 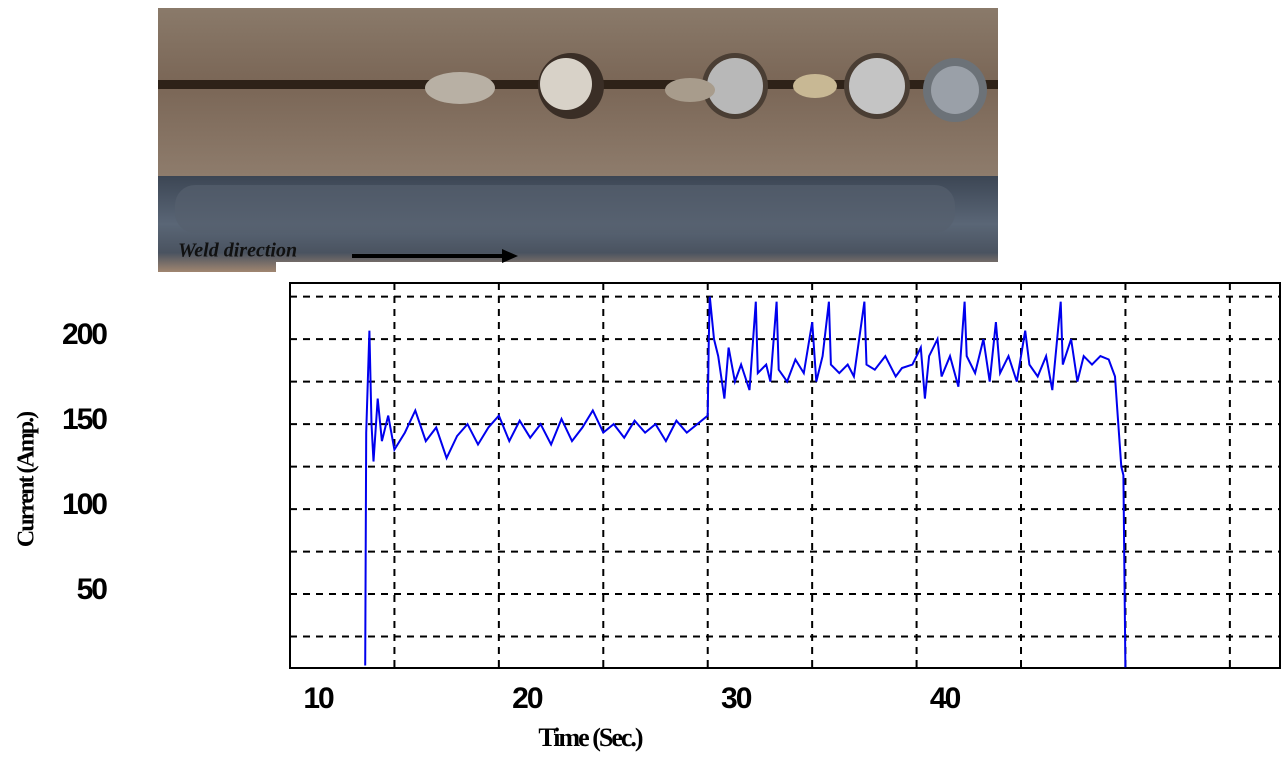 I want to click on x-tick-label: 10, so click(x=318, y=698).